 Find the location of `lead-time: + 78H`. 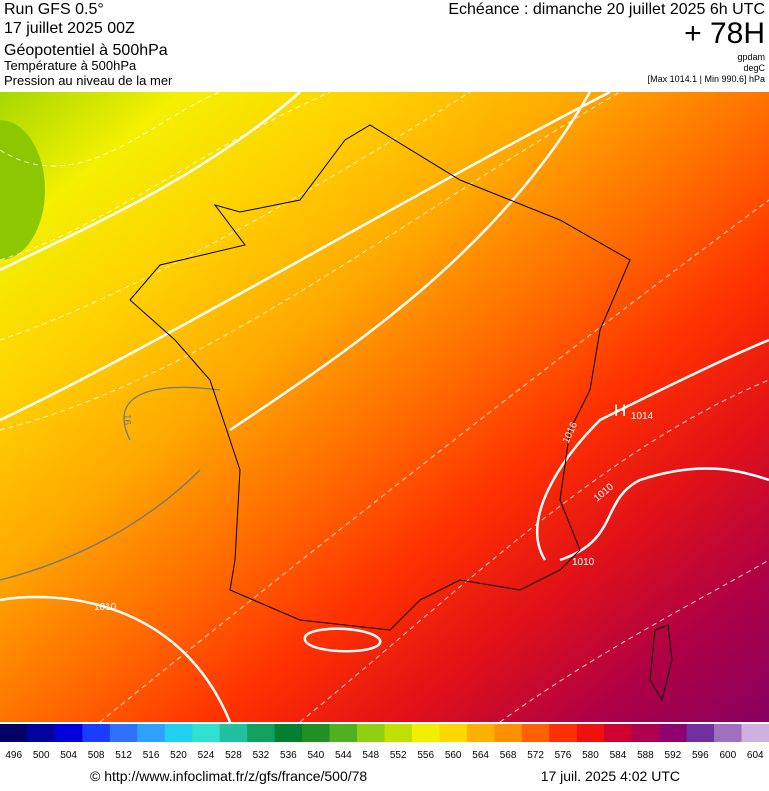

lead-time: + 78H is located at coordinates (724, 33).